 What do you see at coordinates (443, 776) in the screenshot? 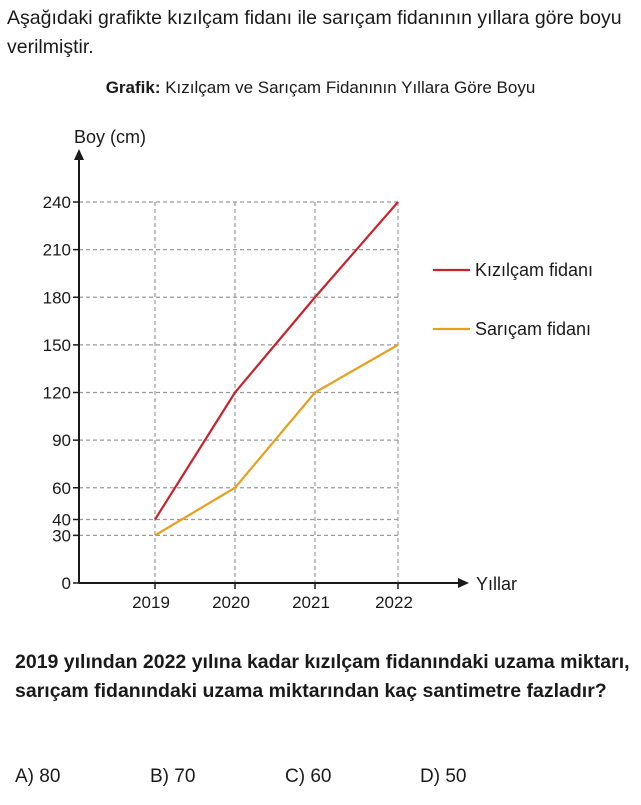
I see `option-d: D) 50` at bounding box center [443, 776].